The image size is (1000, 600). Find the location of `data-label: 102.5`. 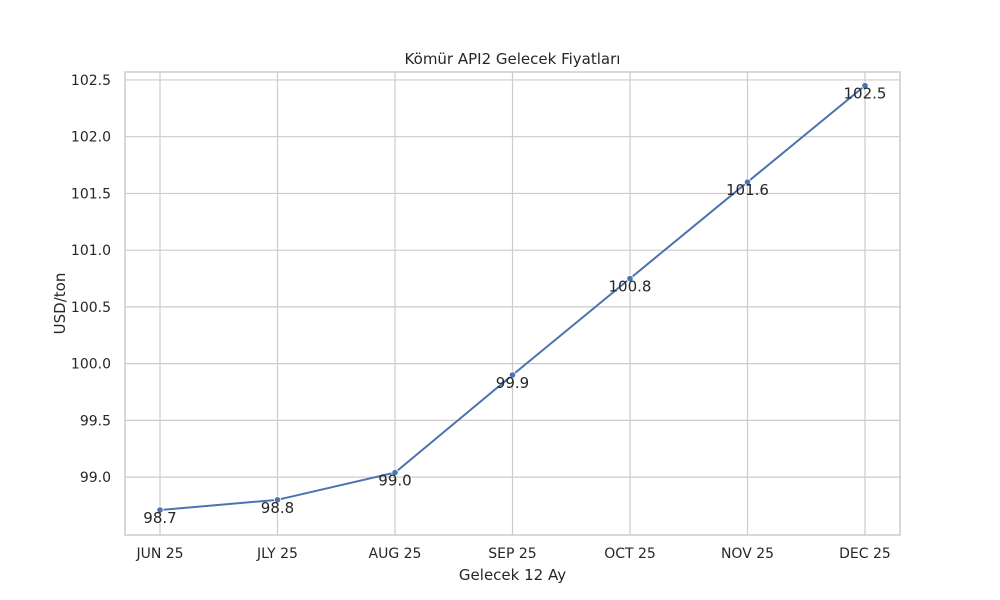

data-label: 102.5 is located at coordinates (865, 94).